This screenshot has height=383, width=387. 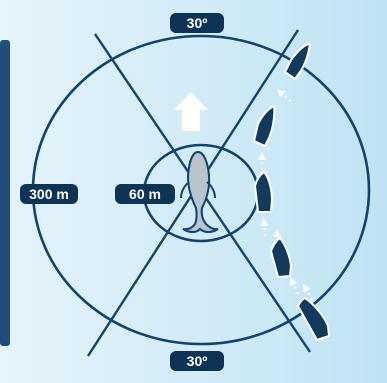 I want to click on whale-icon, so click(x=199, y=191).